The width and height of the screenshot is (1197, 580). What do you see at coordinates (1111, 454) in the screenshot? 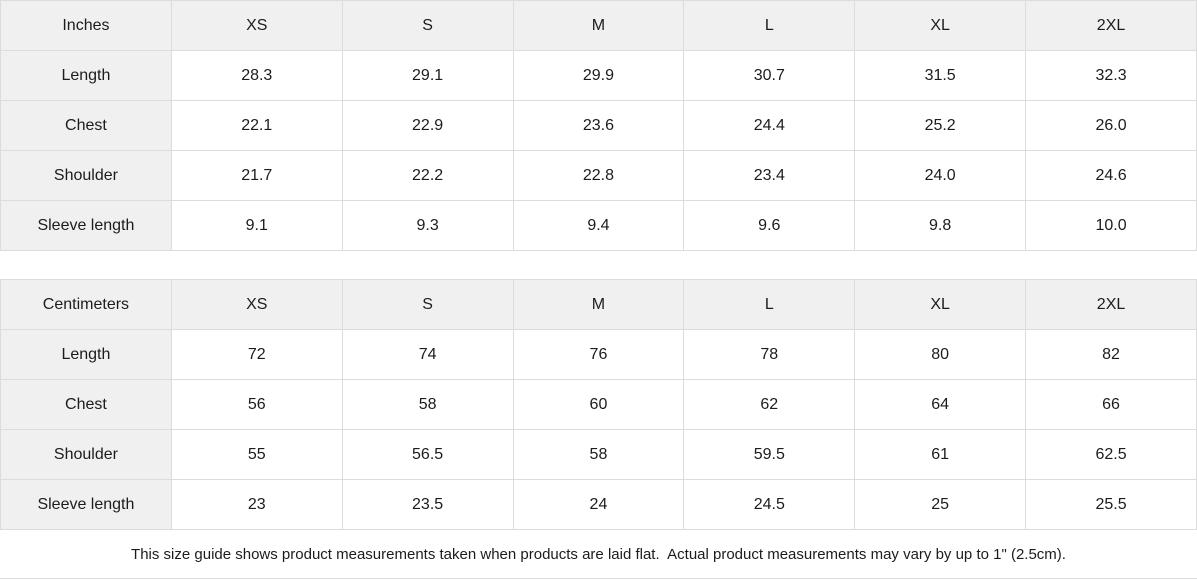
I see `measurement-value-cell: 62.5` at bounding box center [1111, 454].